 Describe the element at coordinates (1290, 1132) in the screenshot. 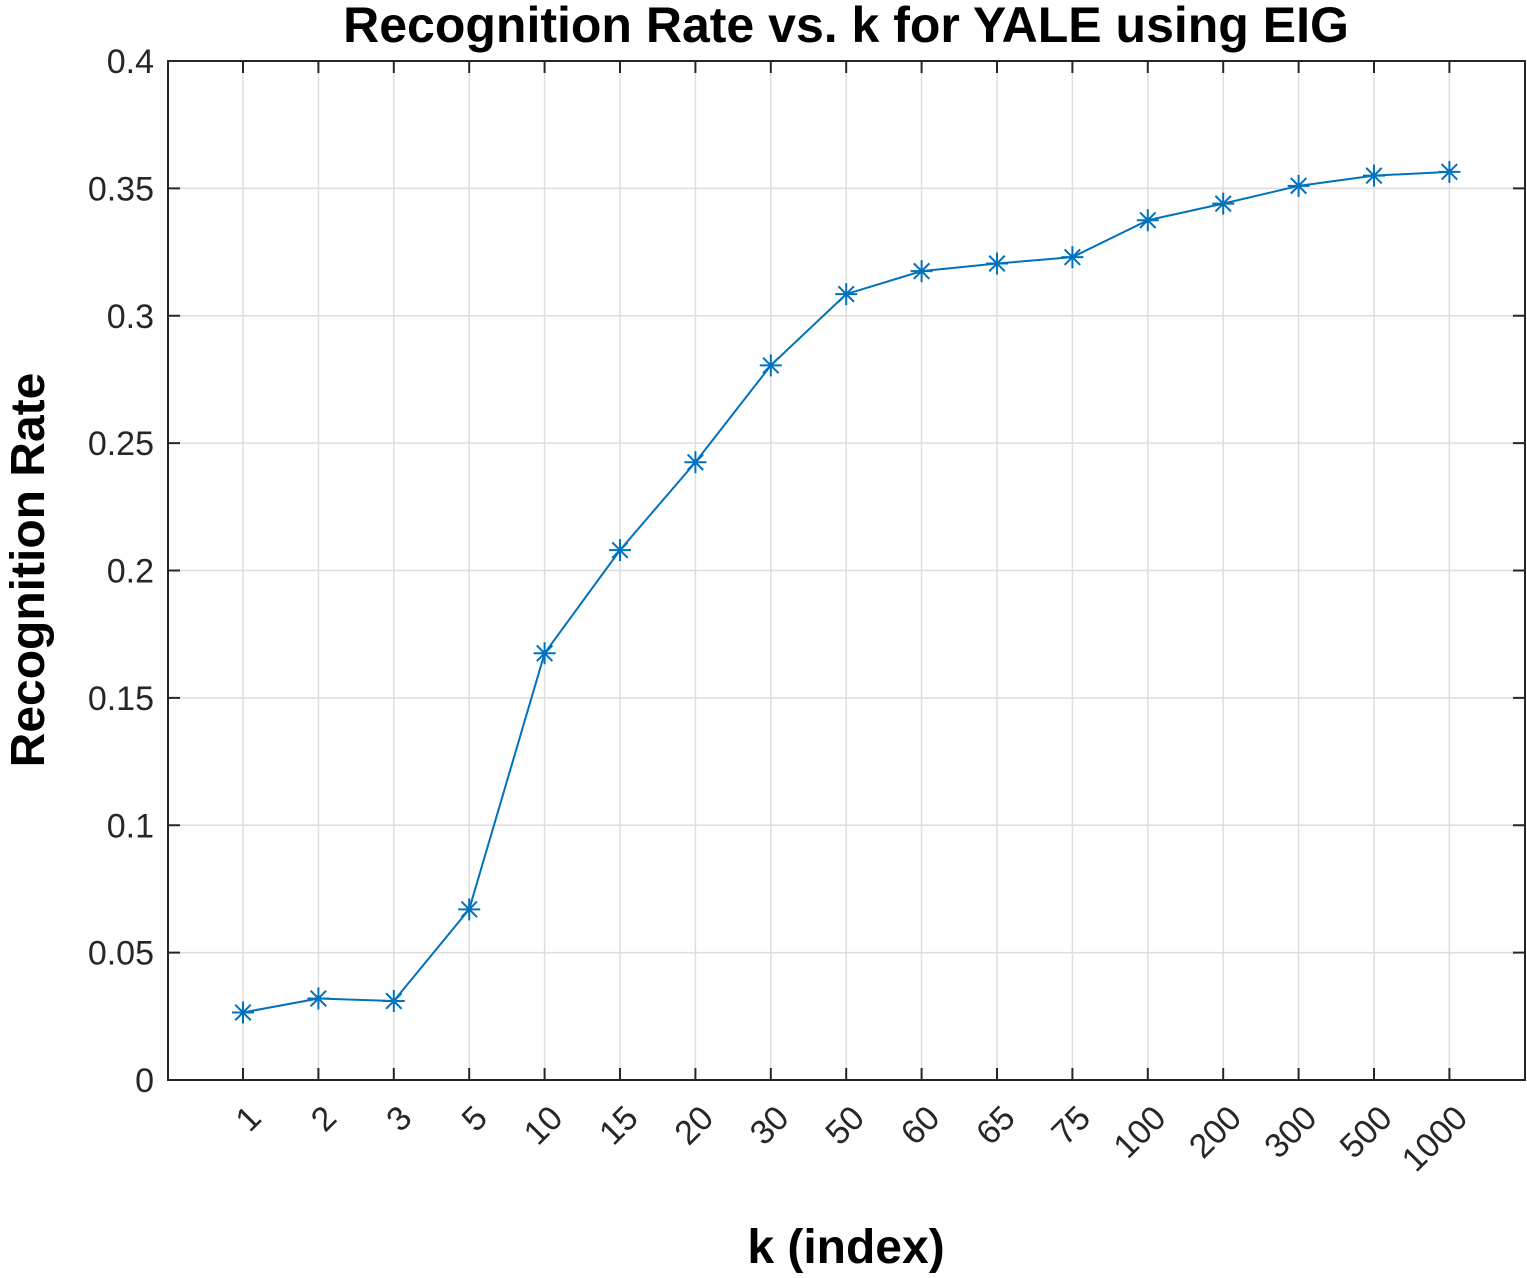

I see `x-tick-label: 300` at that location.